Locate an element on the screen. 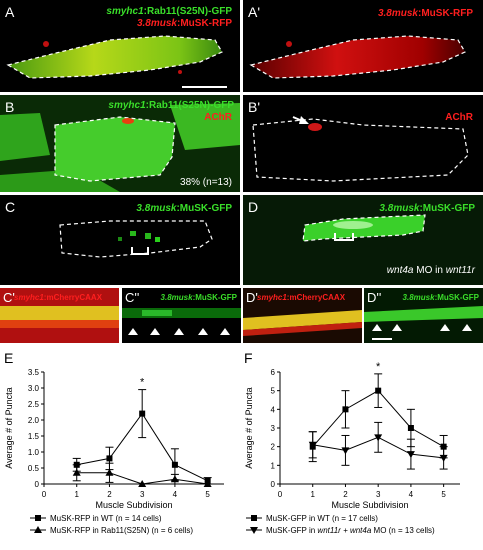  y-tick-label: 5 is located at coordinates (273, 391).